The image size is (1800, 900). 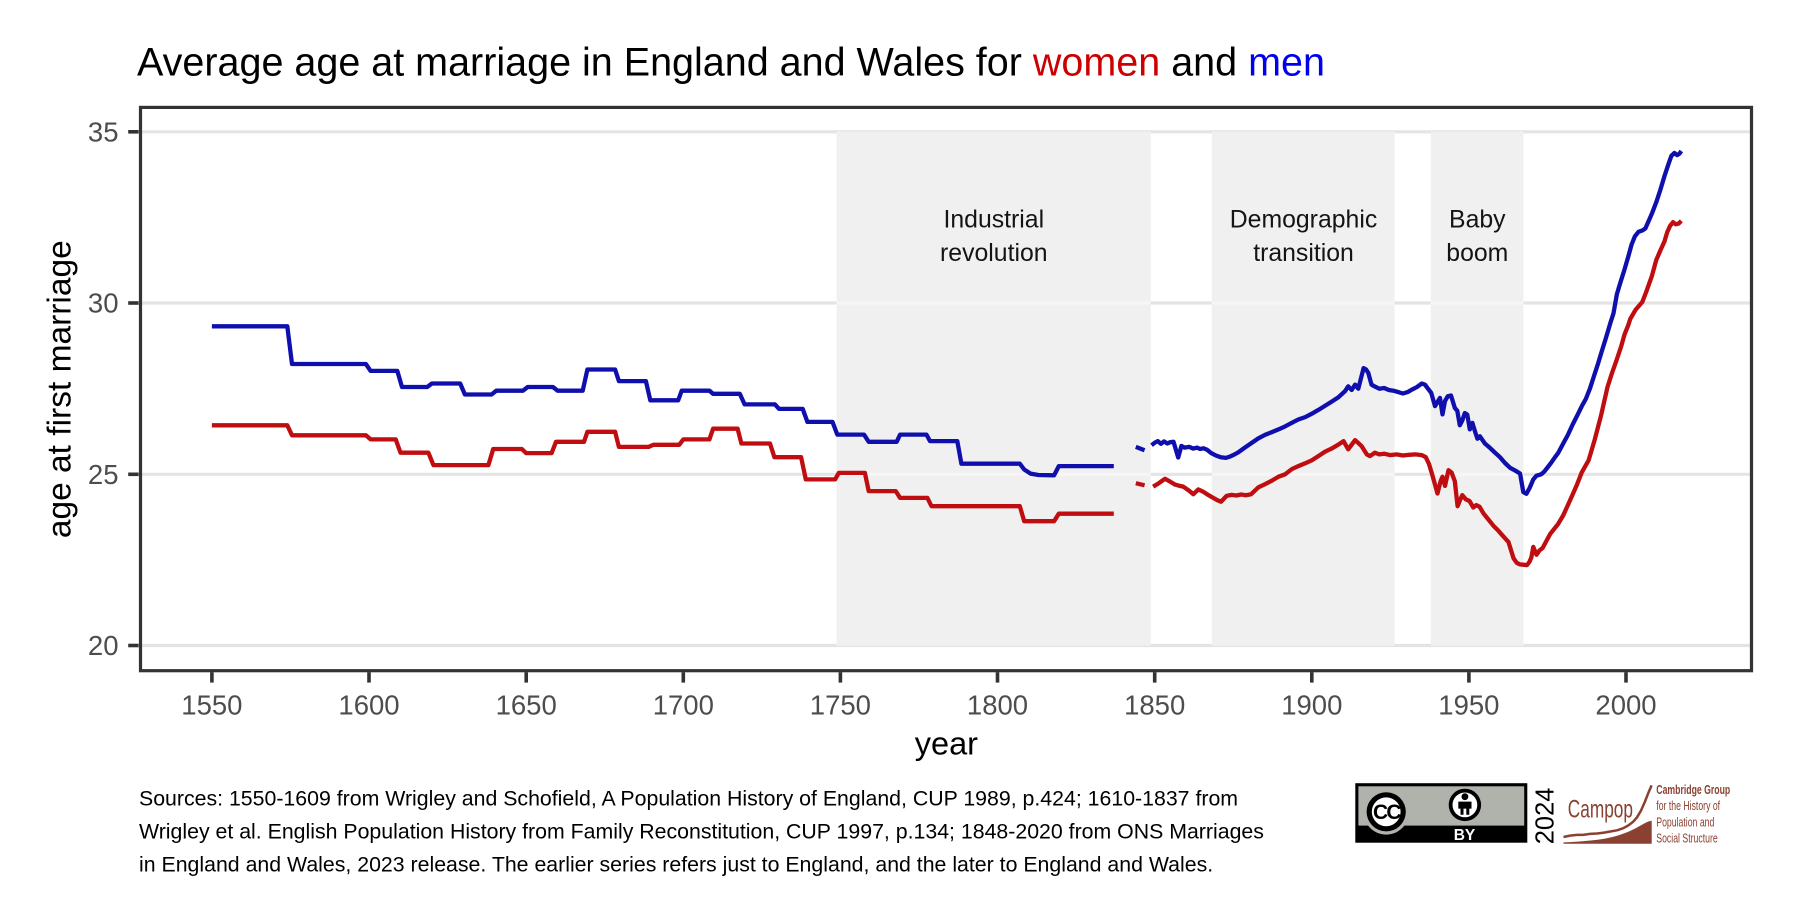 I want to click on svg-text: 30, so click(x=103, y=303).